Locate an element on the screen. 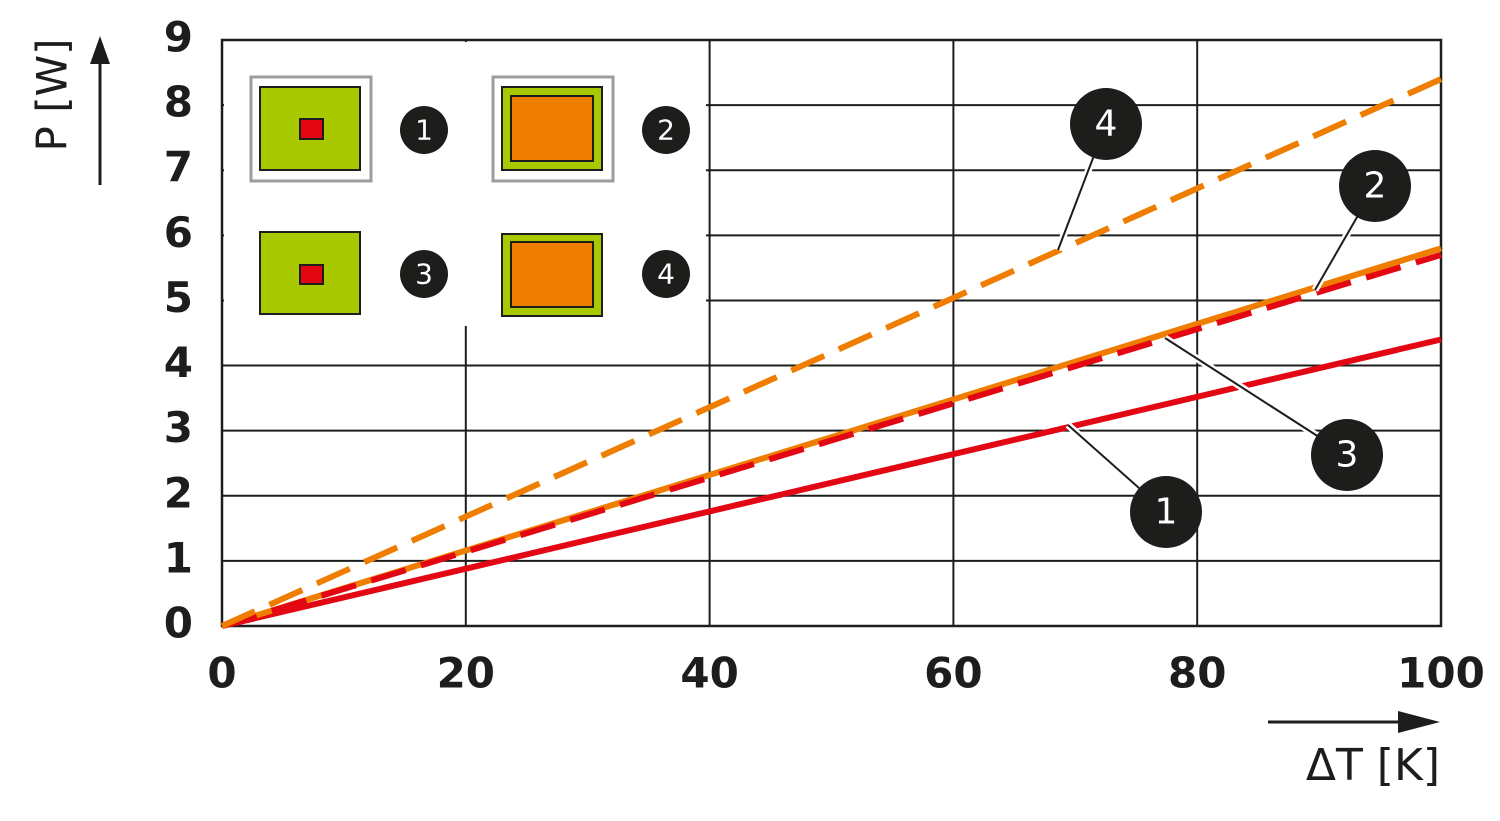 Image resolution: width=1500 pixels, height=821 pixels. callout-label: 3 is located at coordinates (1347, 455).